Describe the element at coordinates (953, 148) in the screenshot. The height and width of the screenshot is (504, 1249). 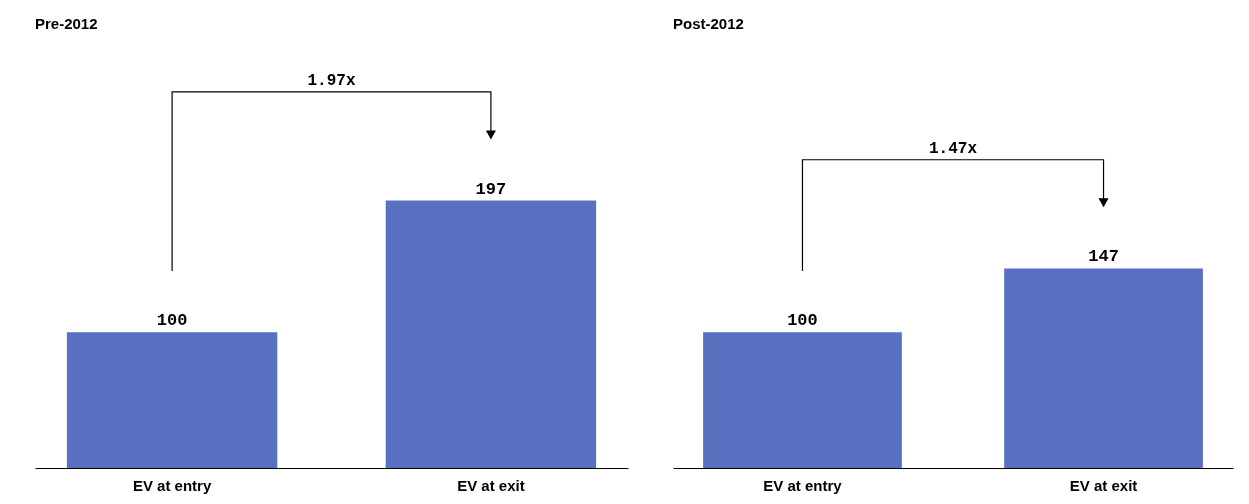
I see `text: 1.47x` at that location.